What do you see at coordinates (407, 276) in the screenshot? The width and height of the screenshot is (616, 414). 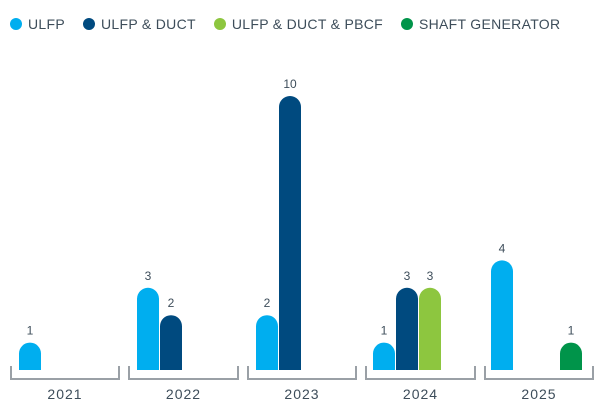 I see `data-label-2024-series-1: 3` at bounding box center [407, 276].